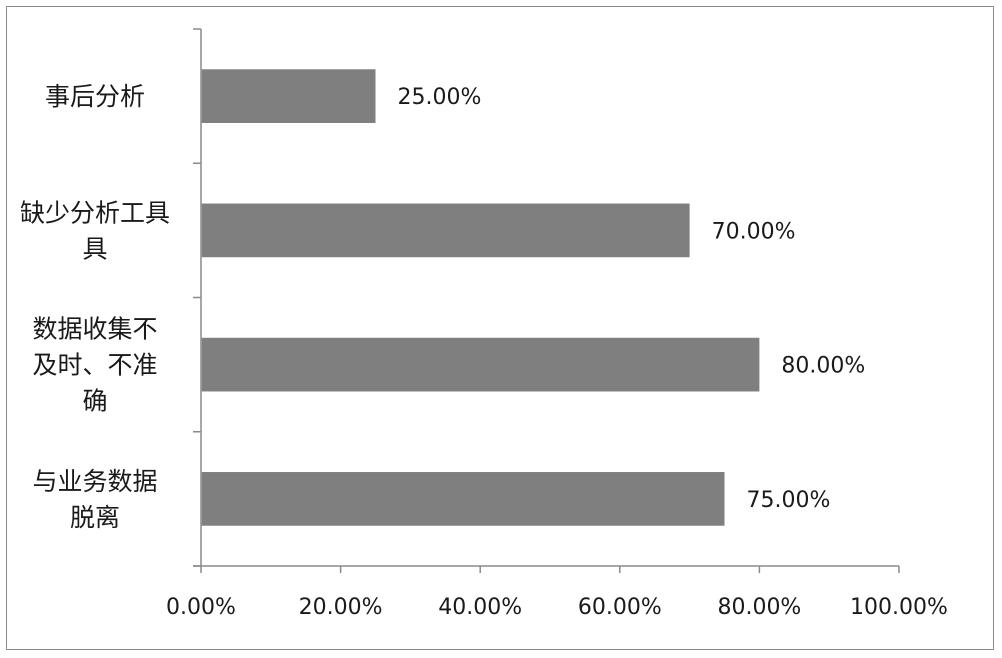 Image resolution: width=1002 pixels, height=658 pixels. Describe the element at coordinates (341, 607) in the screenshot. I see `x-tick-label: 20.00%` at that location.